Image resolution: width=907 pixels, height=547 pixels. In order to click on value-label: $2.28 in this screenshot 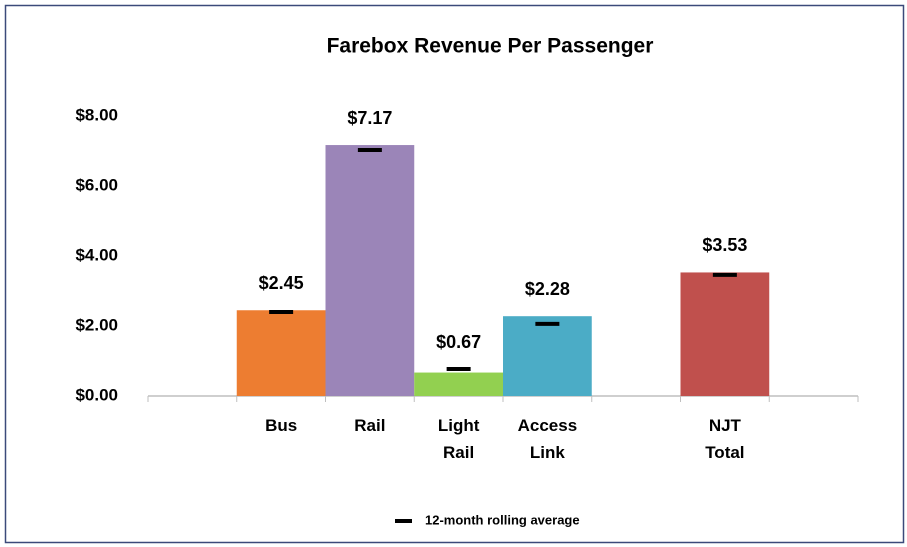, I will do `click(547, 289)`.